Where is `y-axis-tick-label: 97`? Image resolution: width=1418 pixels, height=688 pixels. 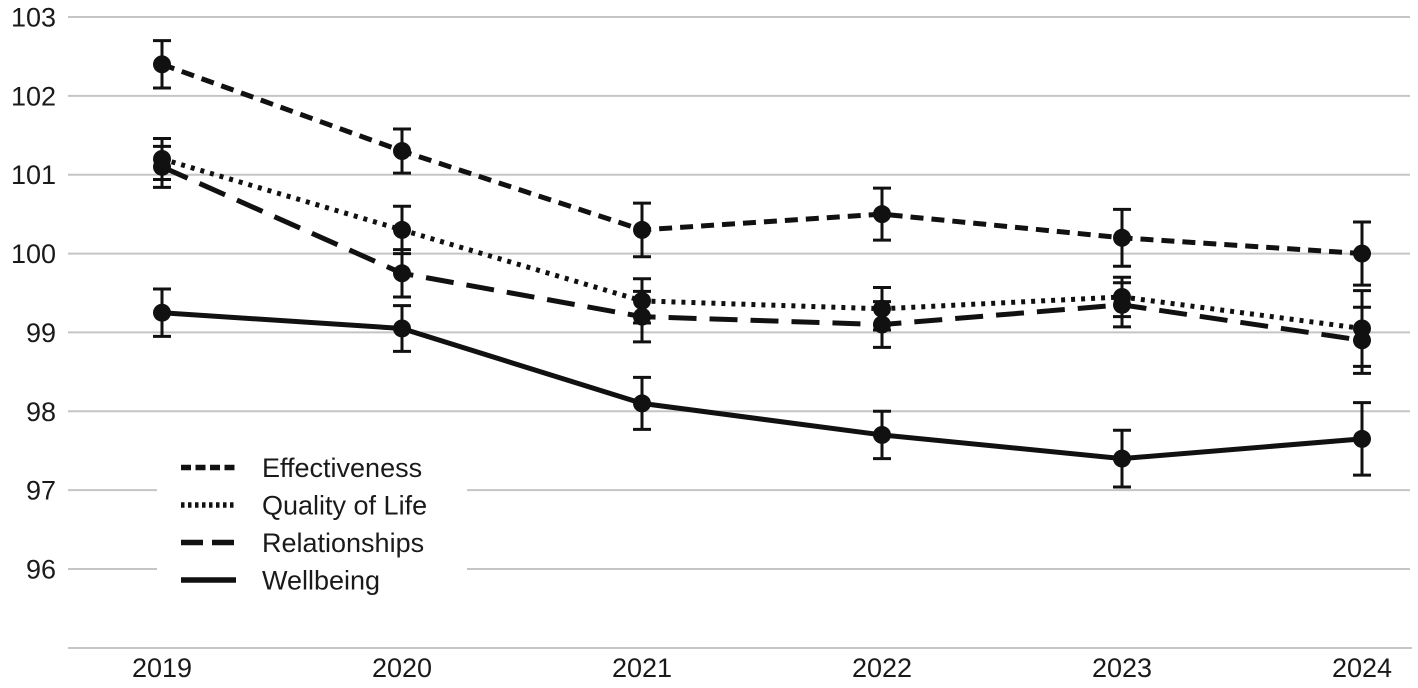 y-axis-tick-label: 97 is located at coordinates (41, 491).